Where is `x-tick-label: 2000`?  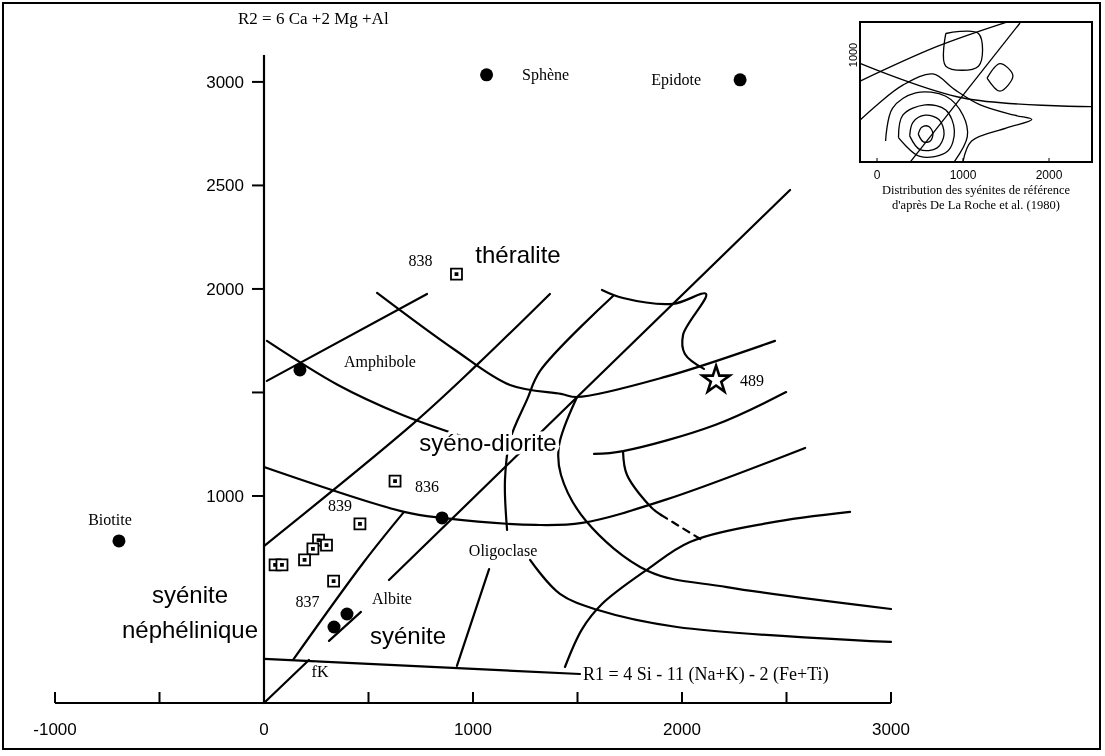 x-tick-label: 2000 is located at coordinates (682, 729).